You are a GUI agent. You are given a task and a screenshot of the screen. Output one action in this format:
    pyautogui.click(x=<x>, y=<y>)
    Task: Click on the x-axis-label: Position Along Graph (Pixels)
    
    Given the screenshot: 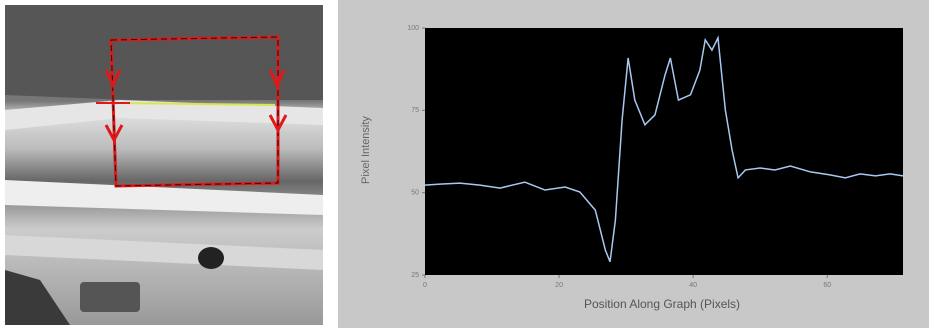 What is the action you would take?
    pyautogui.click(x=662, y=304)
    